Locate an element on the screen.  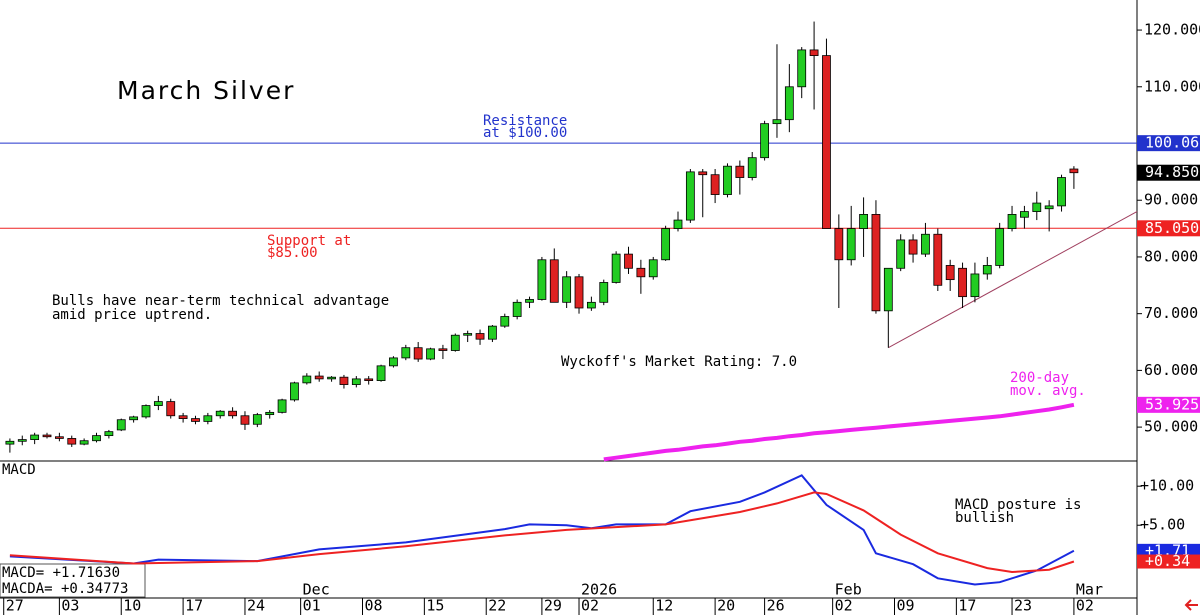
macd-marker-label: +0.34 is located at coordinates (1167, 561).